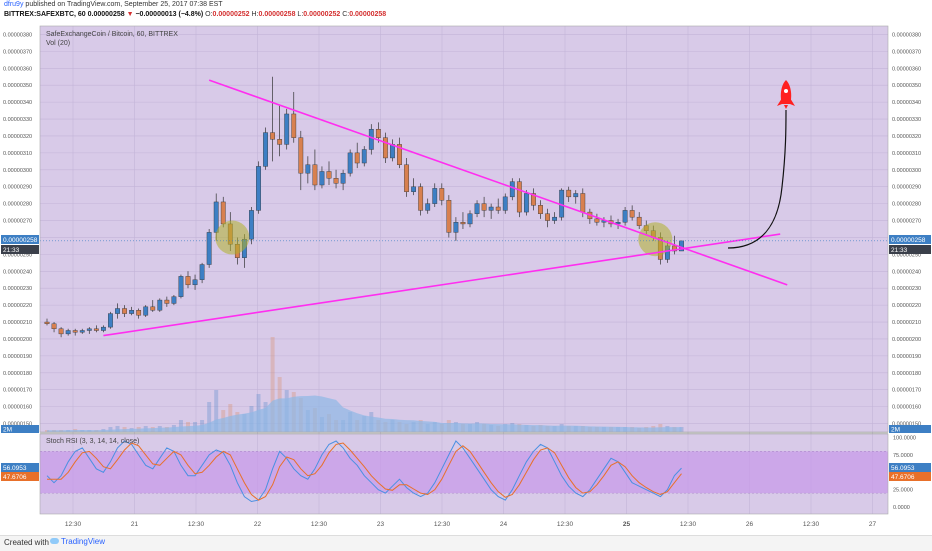 The height and width of the screenshot is (551, 932). What do you see at coordinates (17, 103) in the screenshot?
I see `price-tick-label-left: 0.00000340` at bounding box center [17, 103].